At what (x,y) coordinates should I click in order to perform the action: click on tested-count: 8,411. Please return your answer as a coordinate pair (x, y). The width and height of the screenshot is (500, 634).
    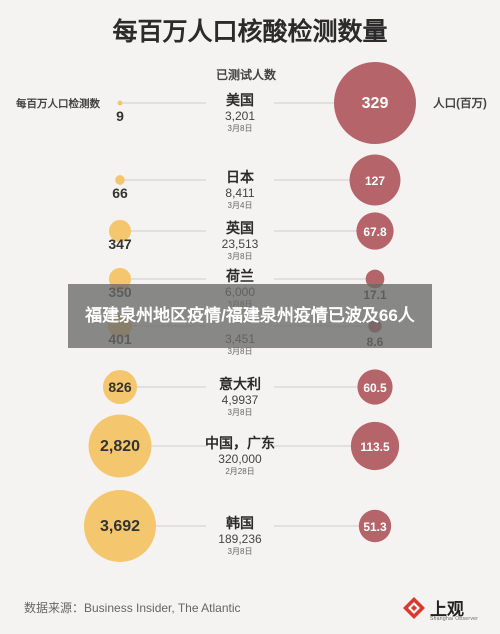
    Looking at the image, I should click on (239, 193).